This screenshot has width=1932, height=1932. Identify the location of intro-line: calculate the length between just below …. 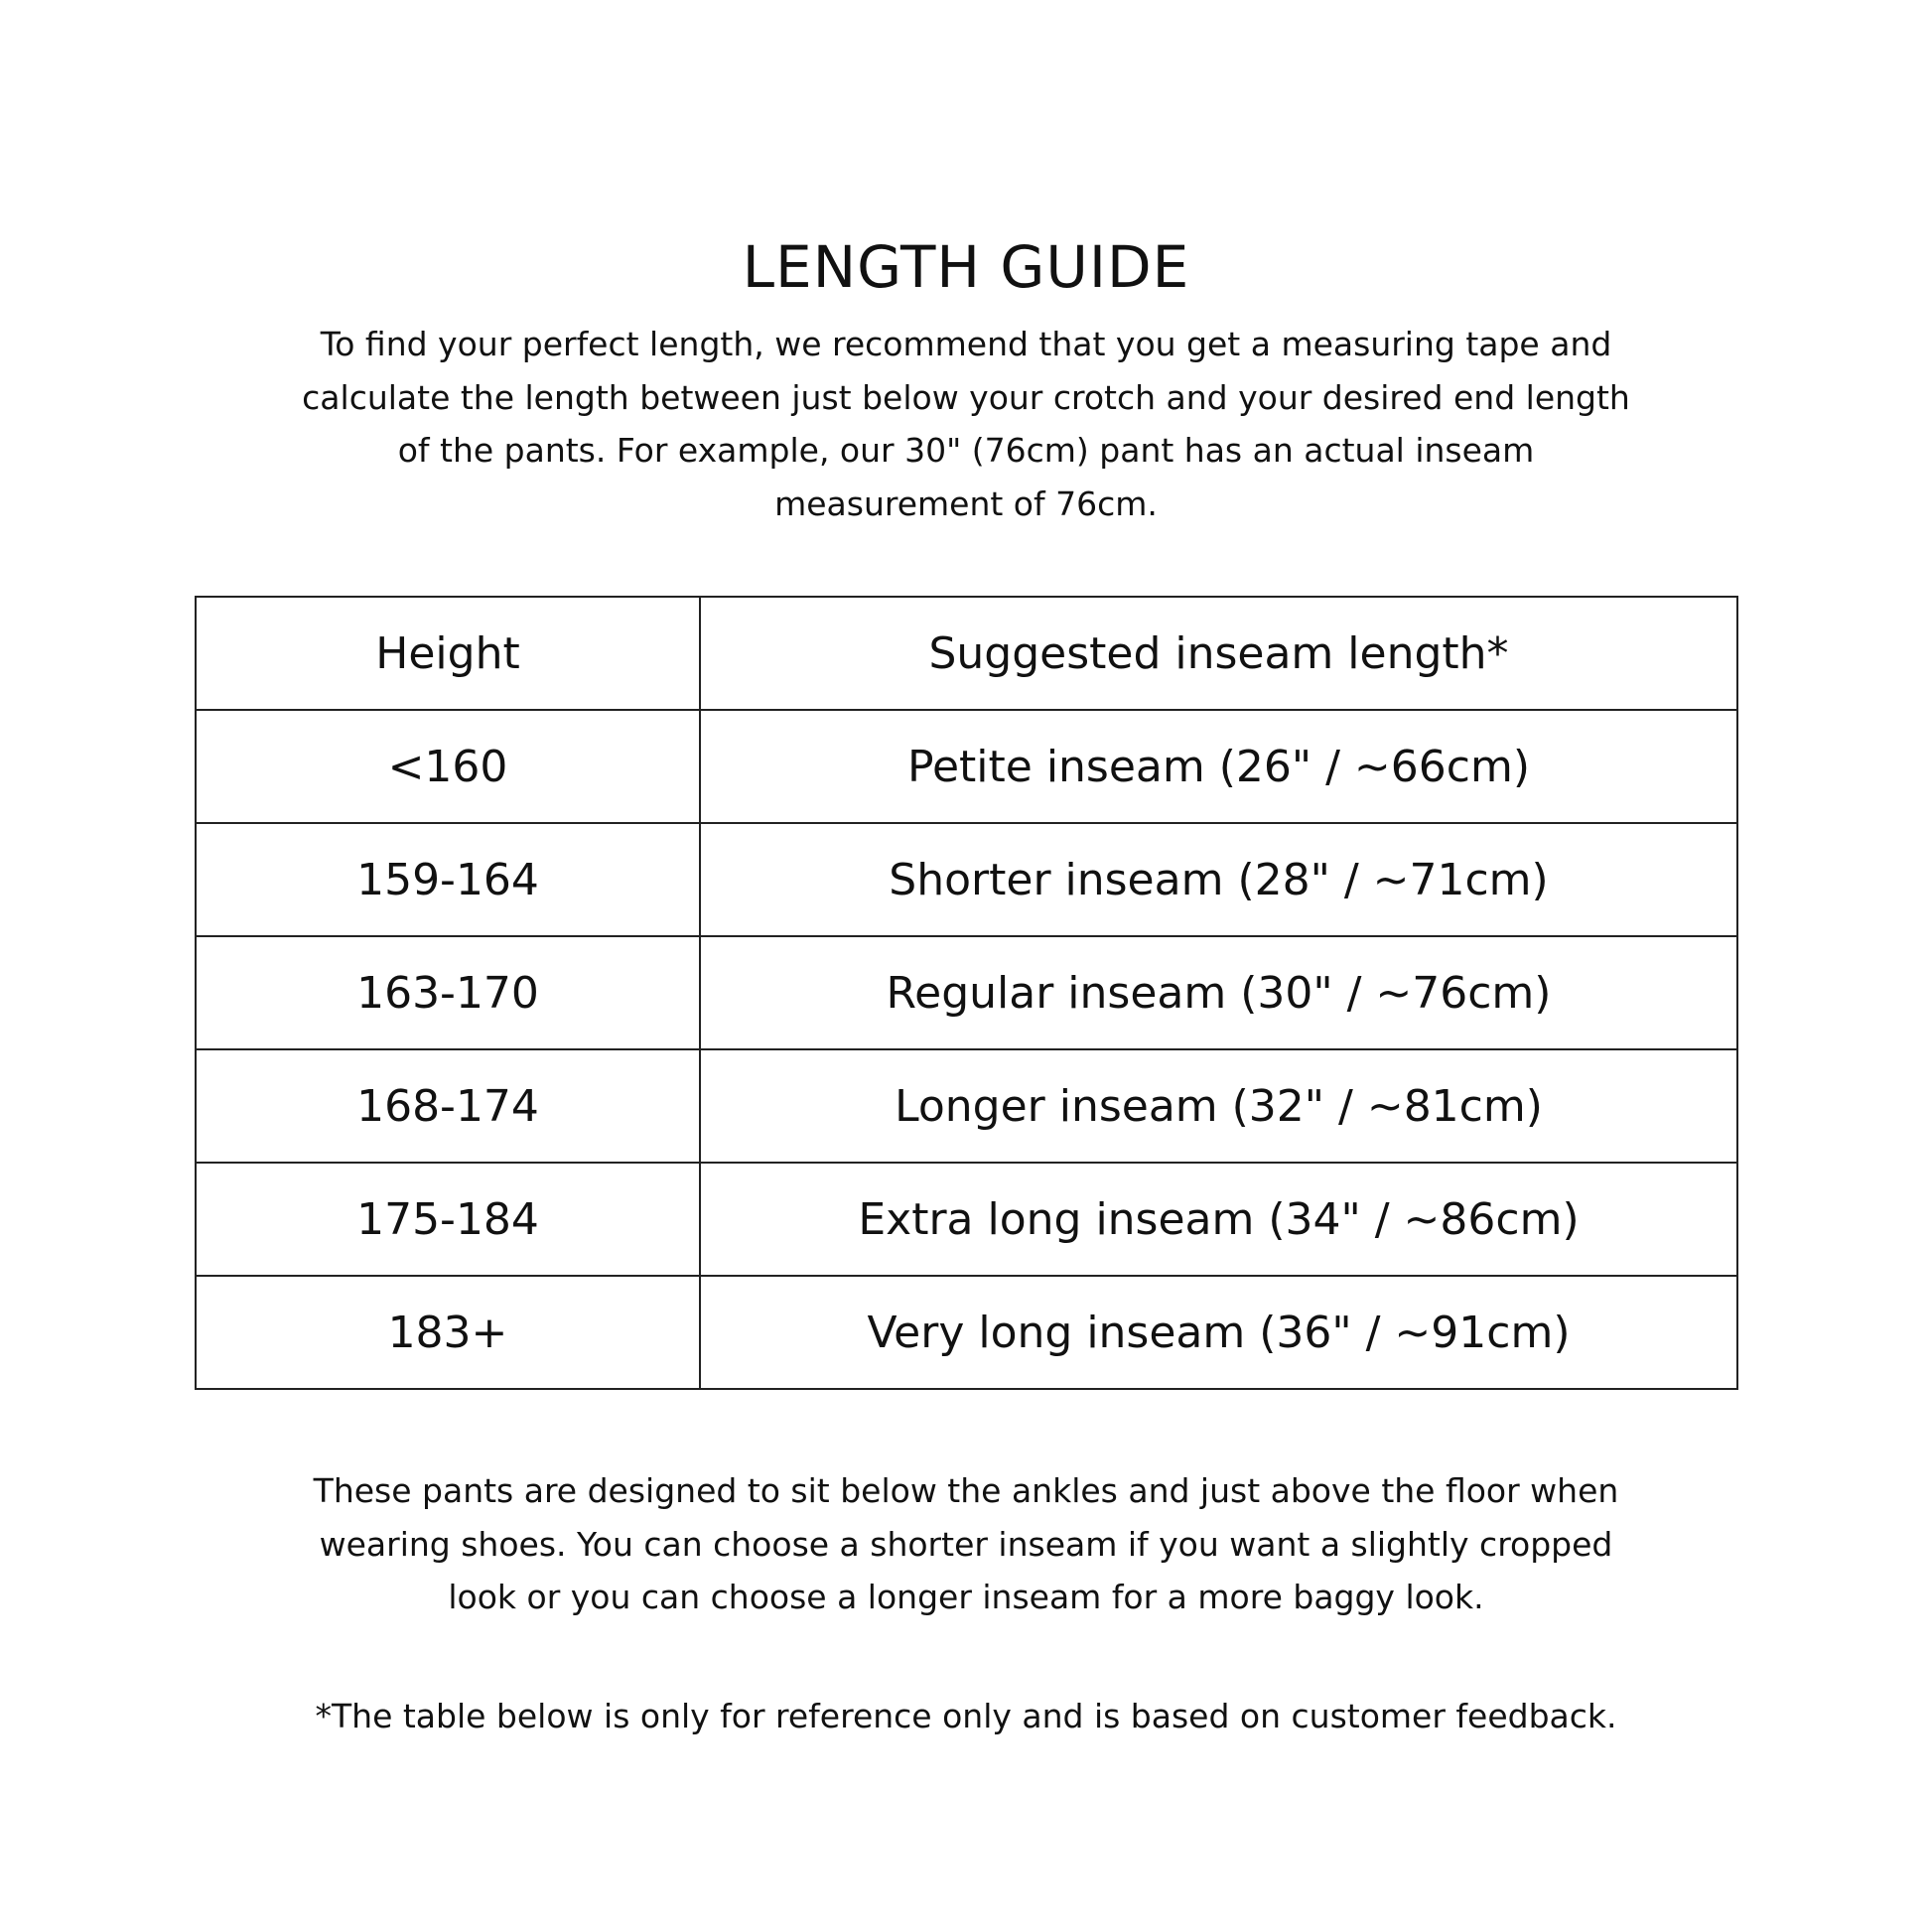
(966, 397).